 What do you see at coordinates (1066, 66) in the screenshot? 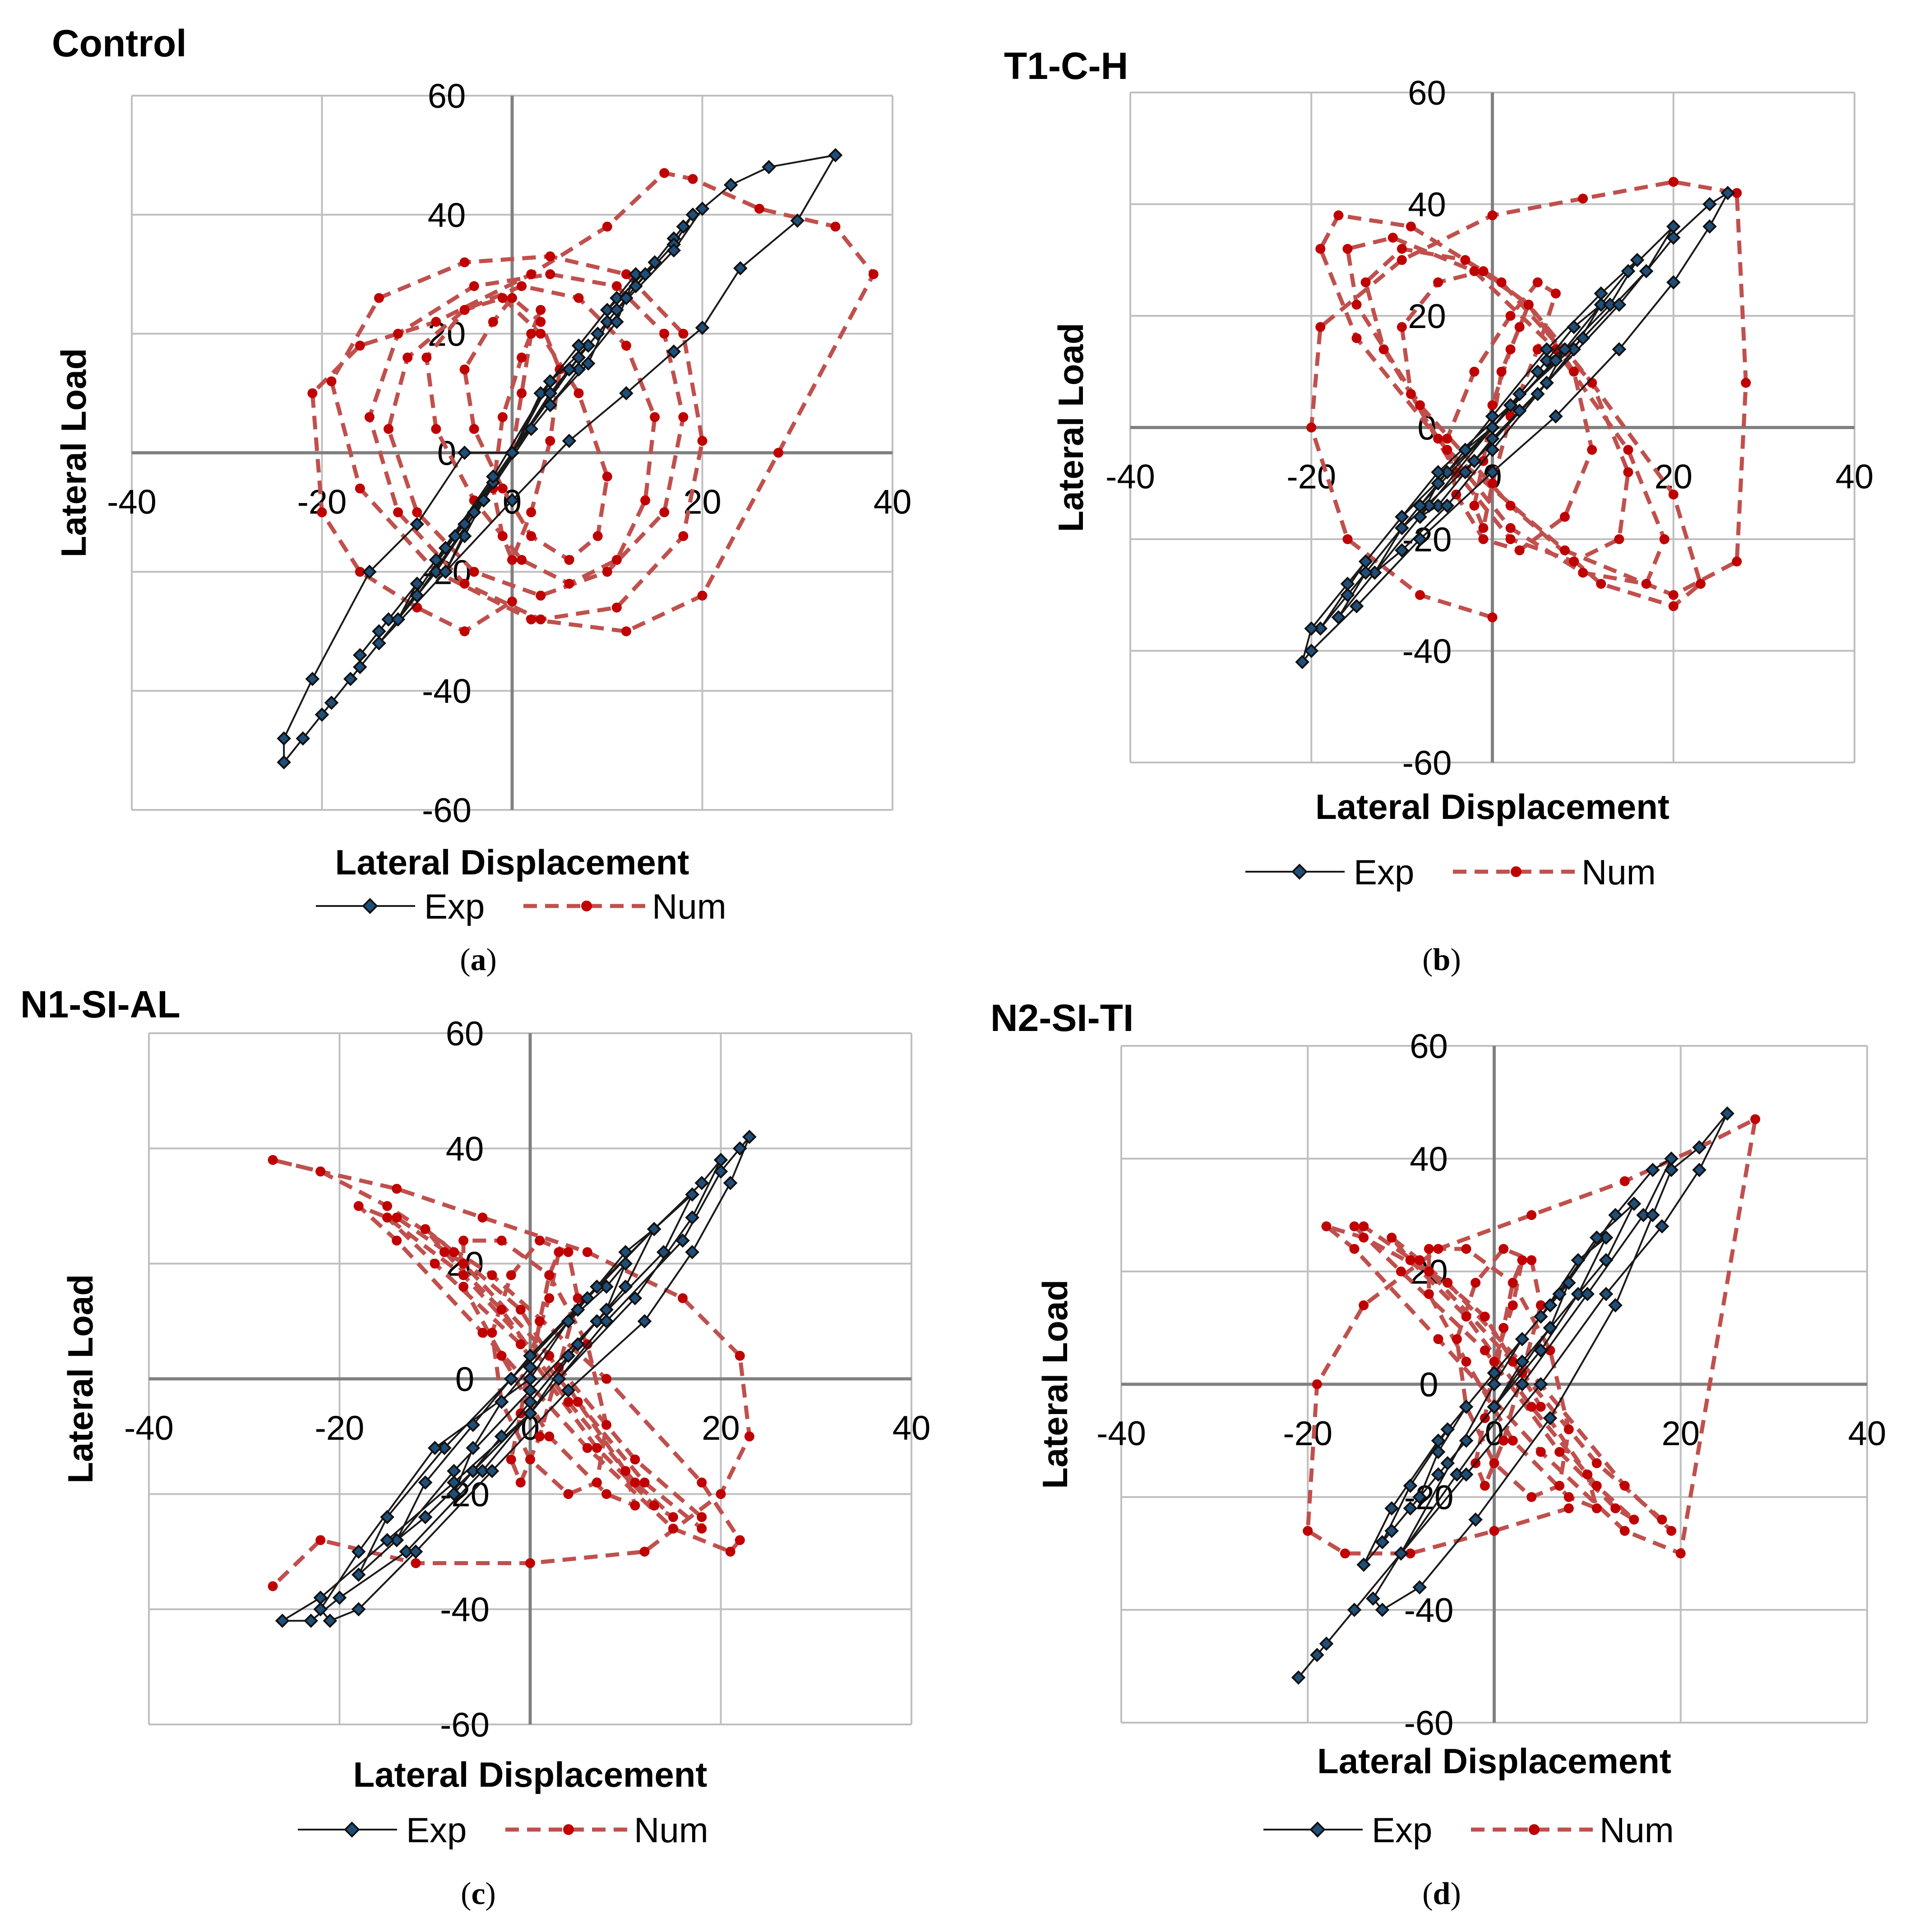
I see `panel-title: T1-C-H` at bounding box center [1066, 66].